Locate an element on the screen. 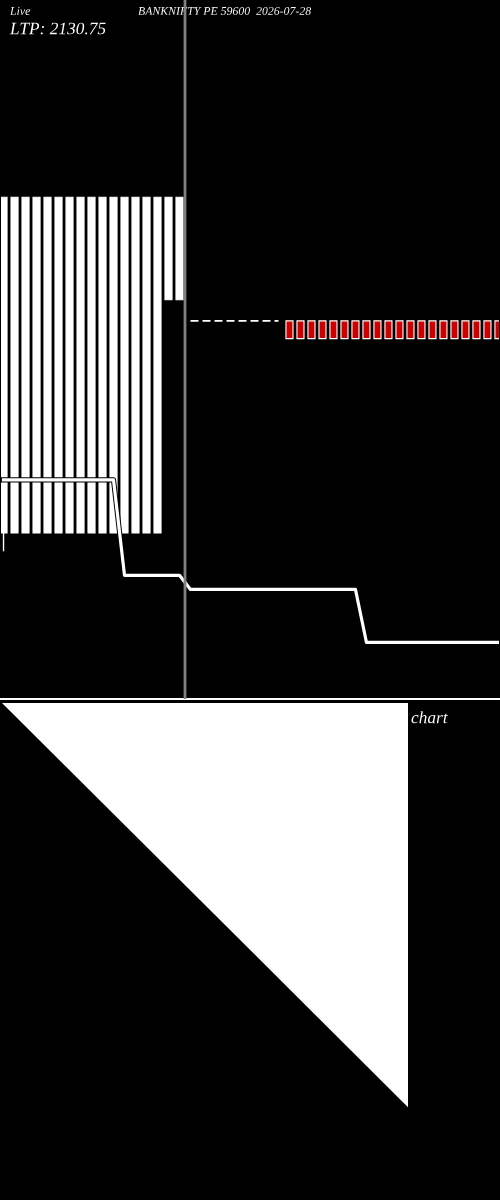 This screenshot has height=1200, width=500. text: LTP: 2130.75 is located at coordinates (57, 28).